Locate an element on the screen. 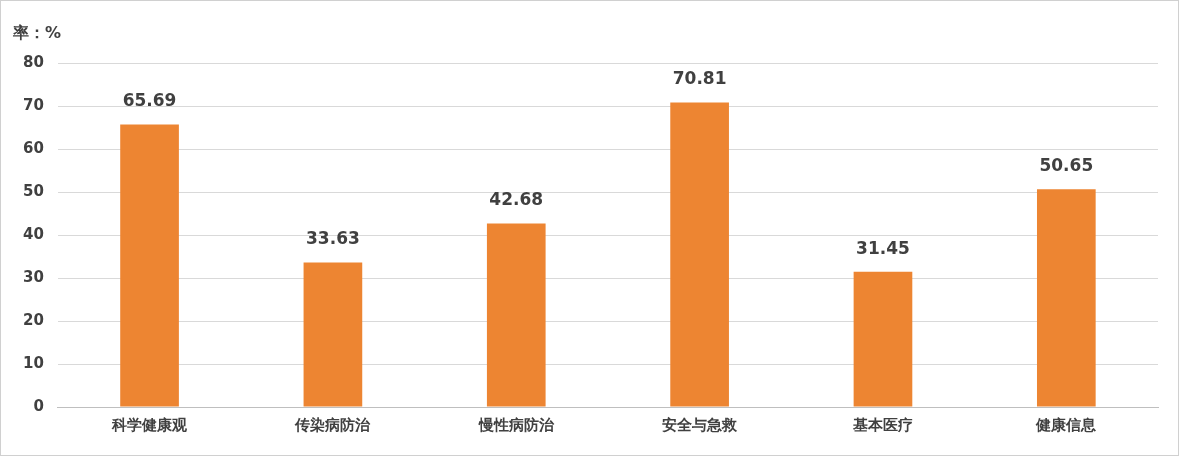 This screenshot has height=456, width=1179. data-label: 50.65 is located at coordinates (1066, 165).